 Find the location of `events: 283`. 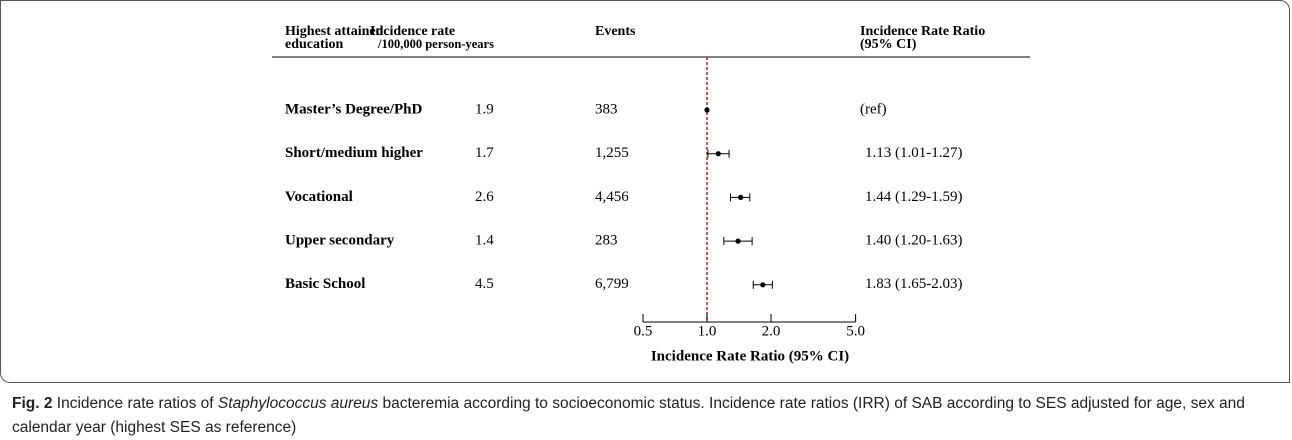

events: 283 is located at coordinates (606, 241).